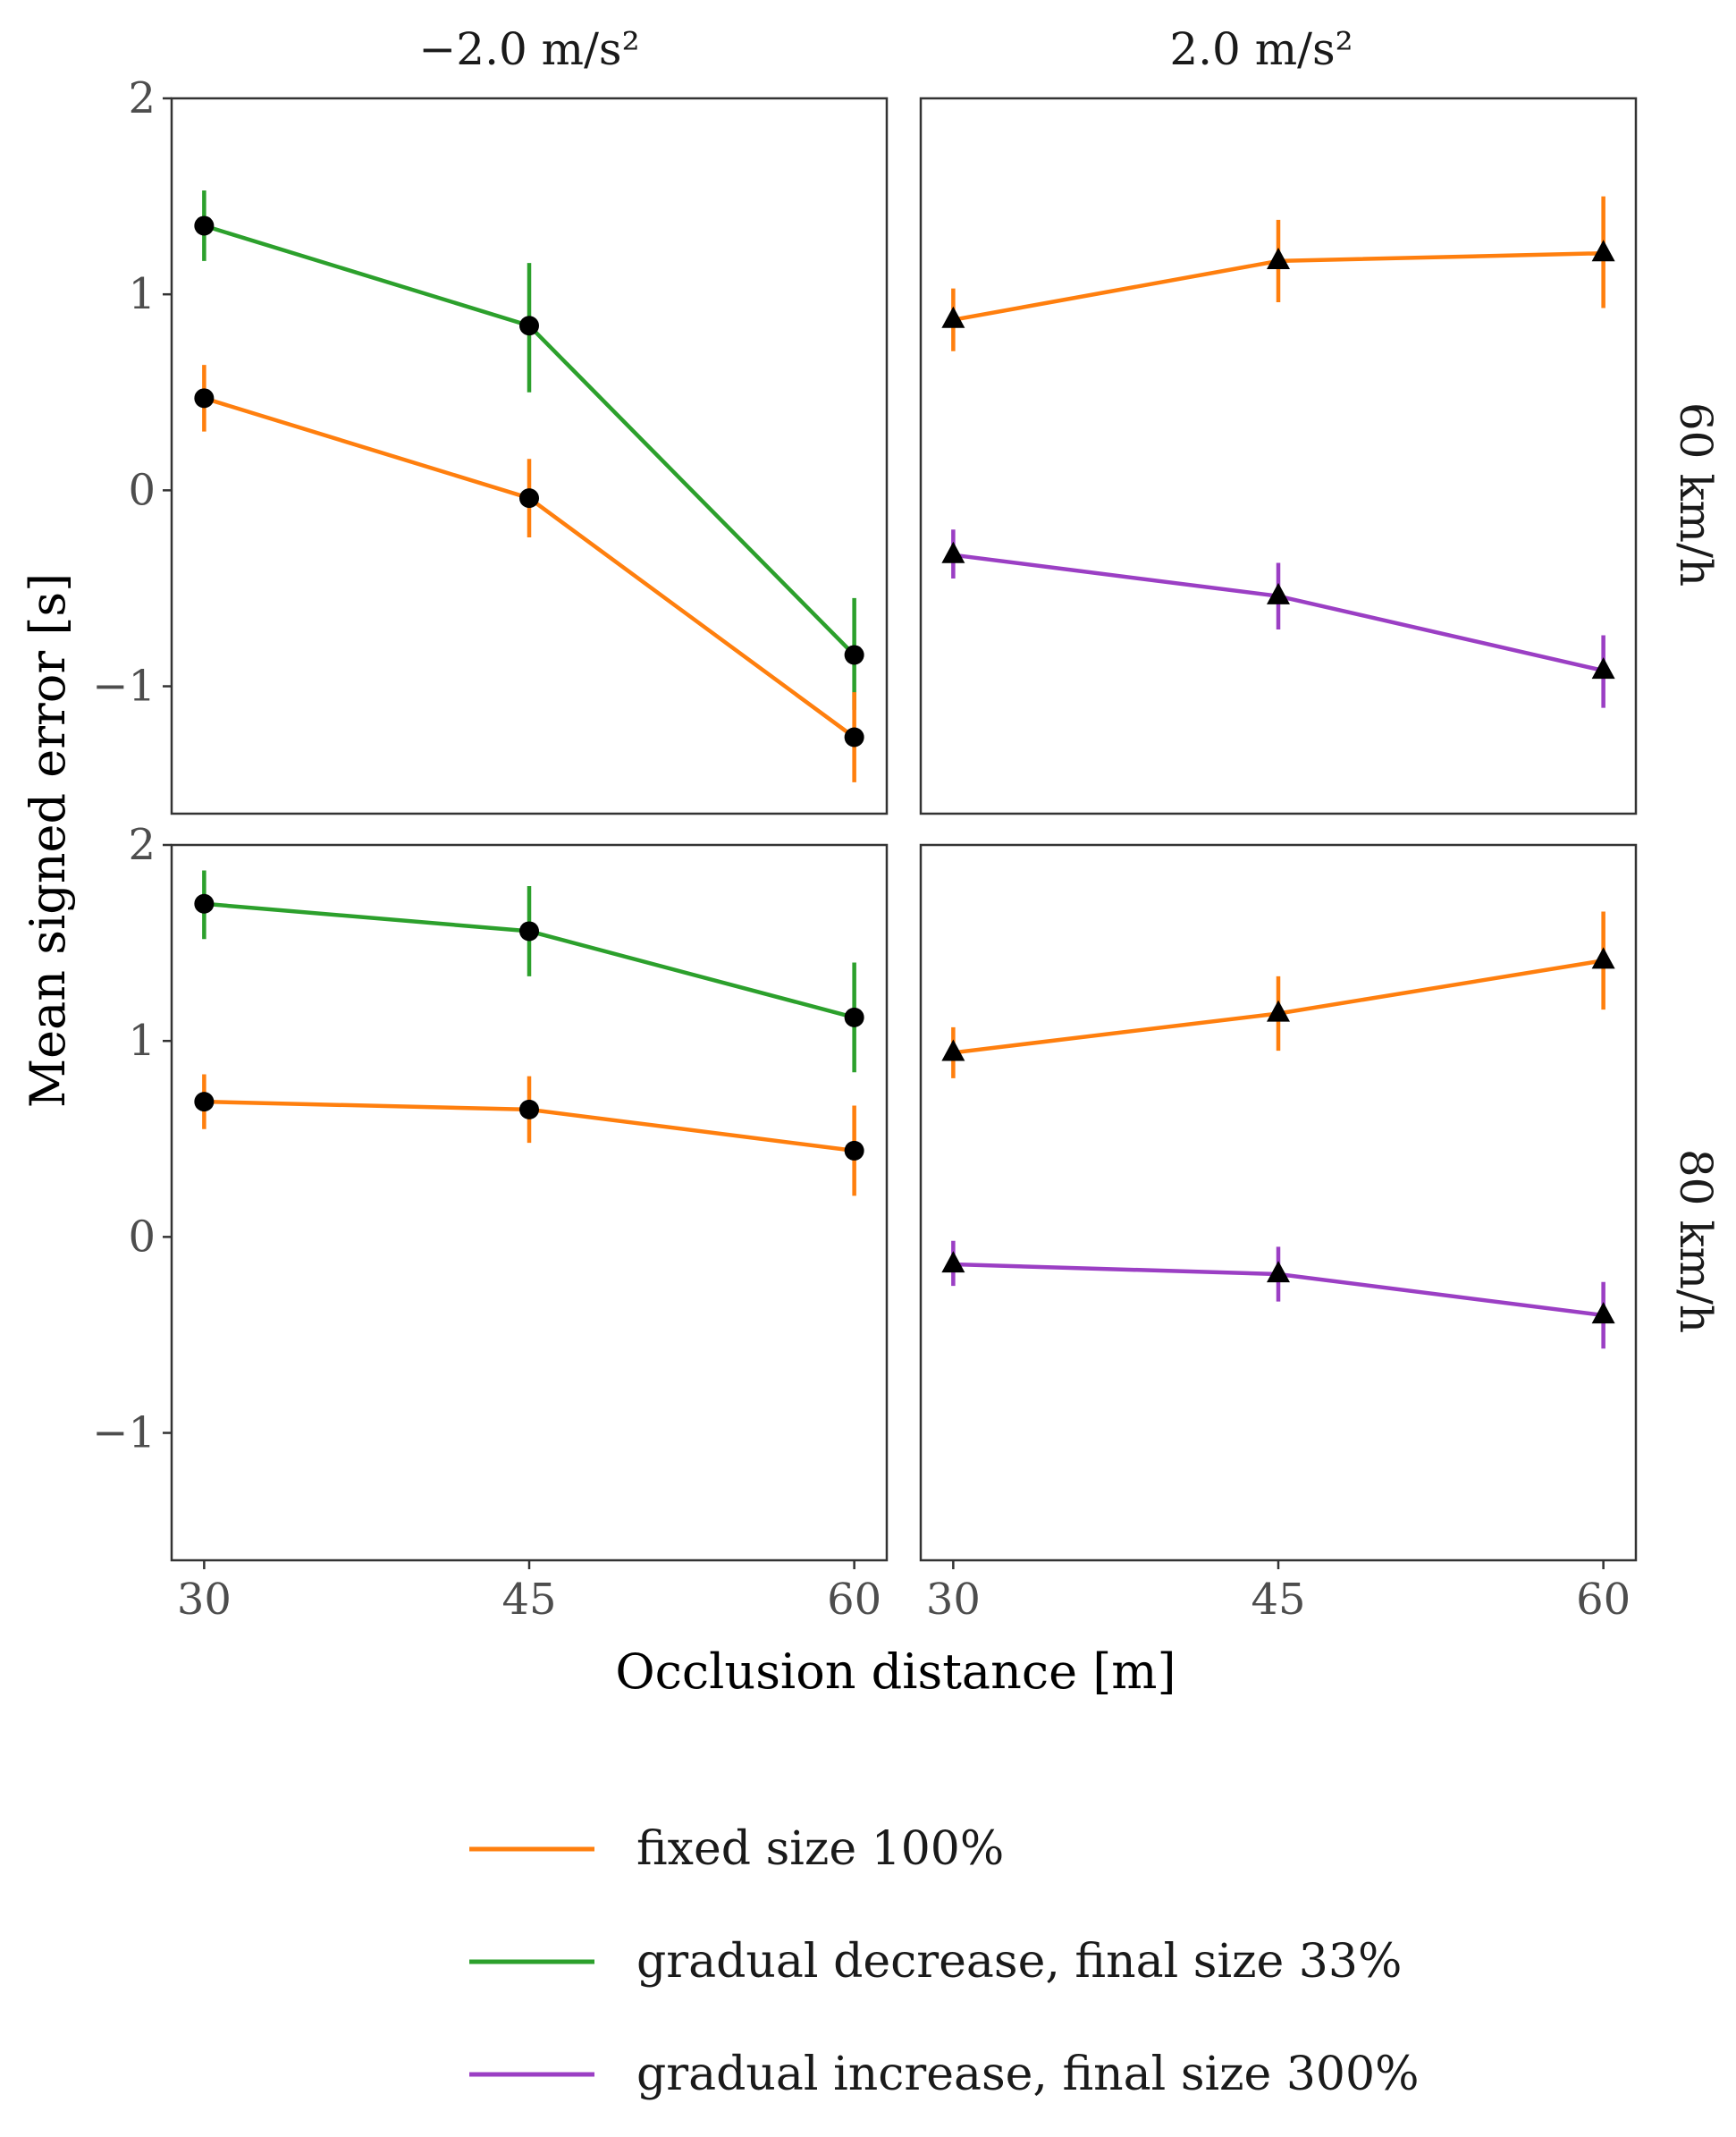 This screenshot has width=1736, height=2137. Describe the element at coordinates (528, 49) in the screenshot. I see `column-strip-label: −2.0 m/s²` at that location.